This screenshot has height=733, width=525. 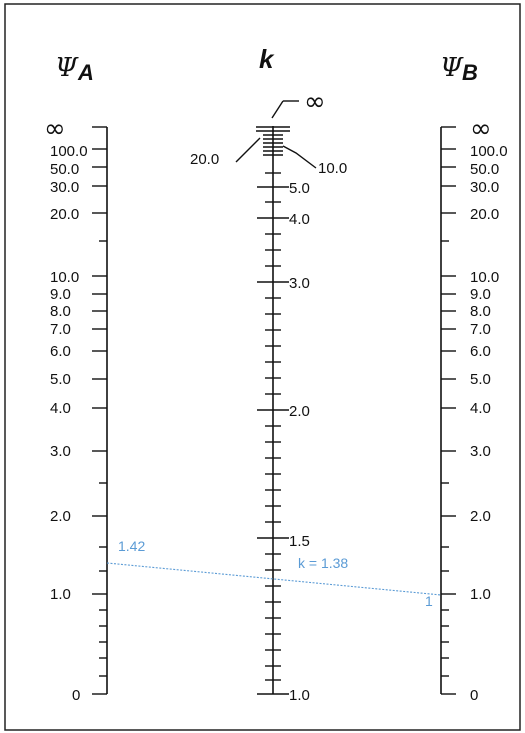 I want to click on psi-a-label: 20.0, so click(x=64, y=214).